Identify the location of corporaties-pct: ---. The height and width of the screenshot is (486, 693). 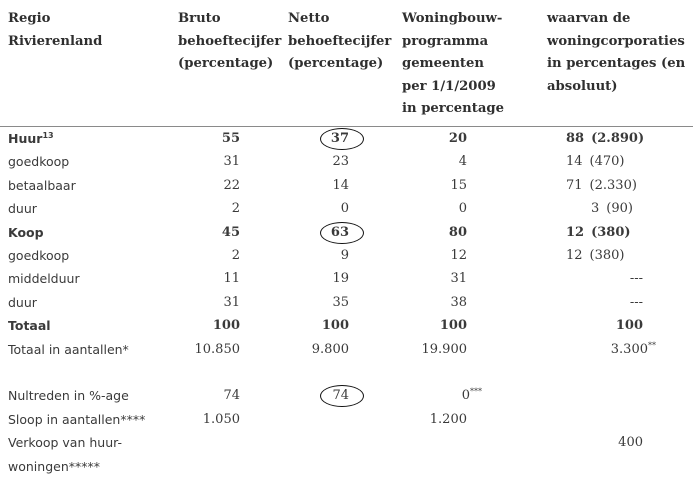
(636, 302).